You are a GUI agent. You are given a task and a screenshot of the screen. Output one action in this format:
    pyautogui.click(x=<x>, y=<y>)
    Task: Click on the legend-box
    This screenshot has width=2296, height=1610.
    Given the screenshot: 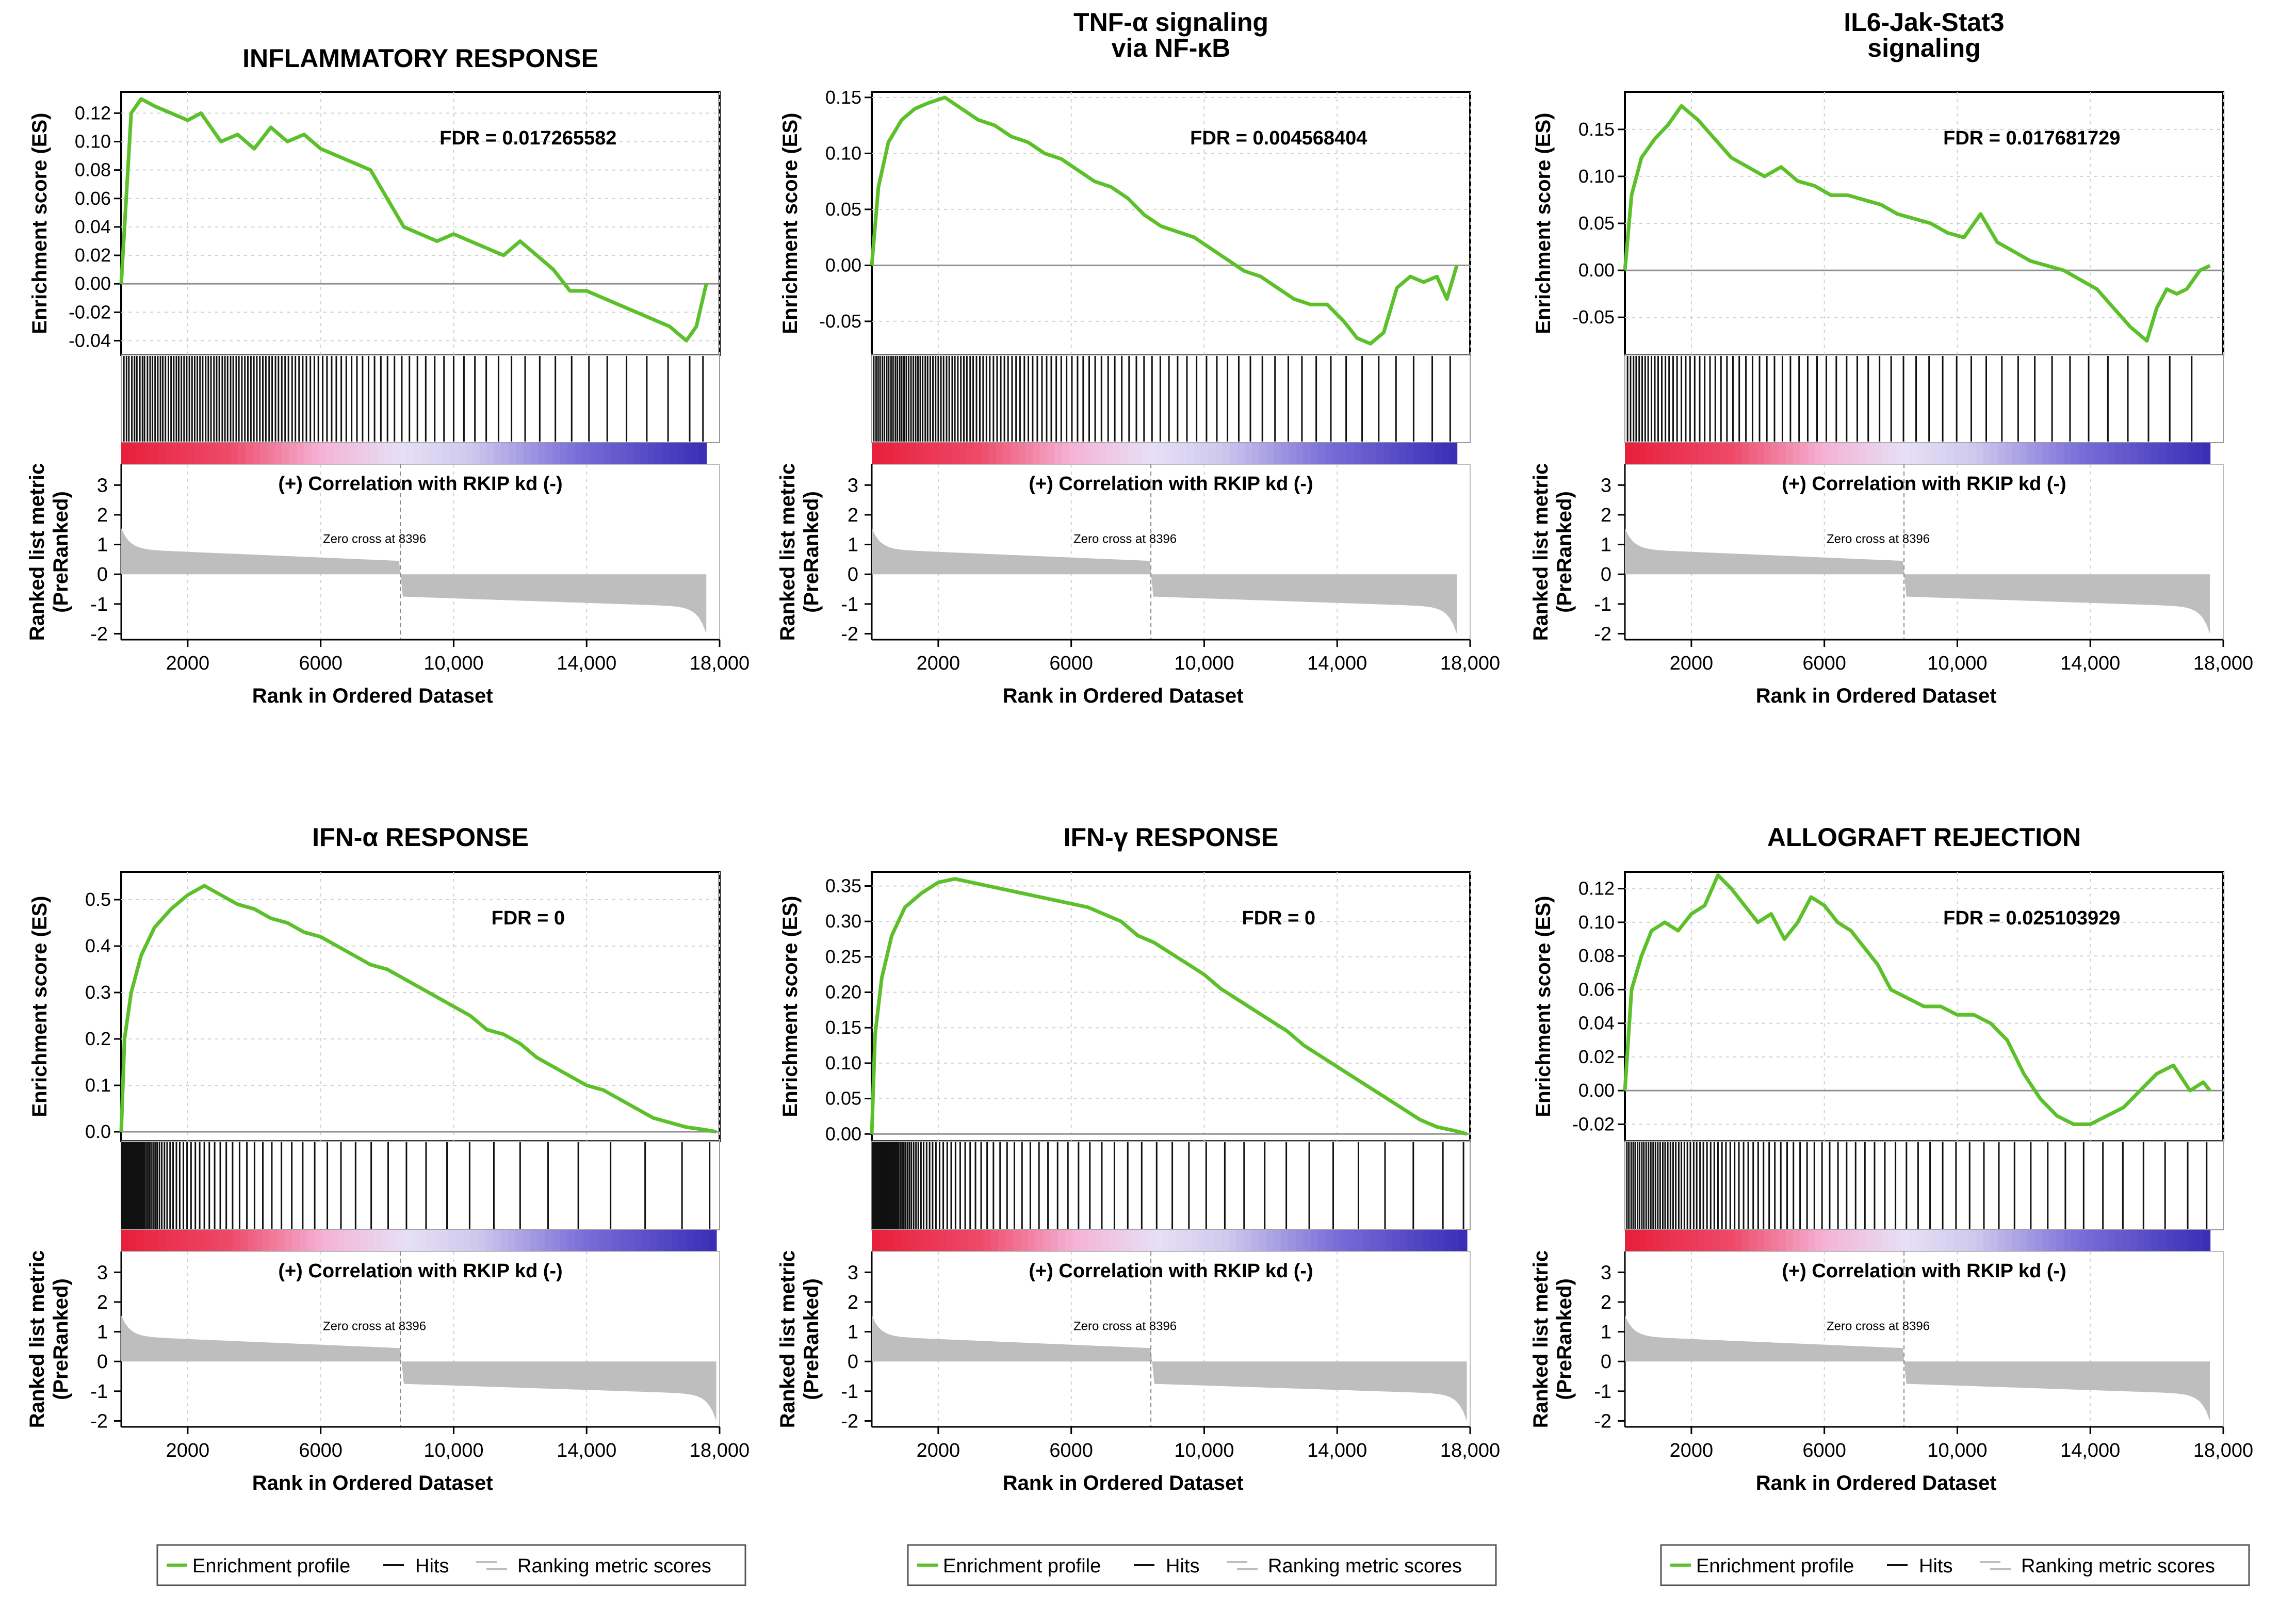 What is the action you would take?
    pyautogui.click(x=451, y=1565)
    